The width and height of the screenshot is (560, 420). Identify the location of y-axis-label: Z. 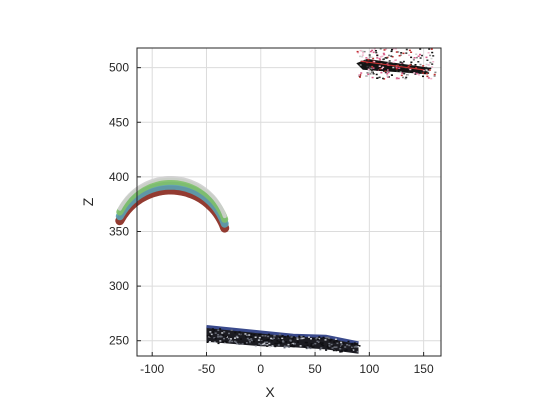
(88, 201).